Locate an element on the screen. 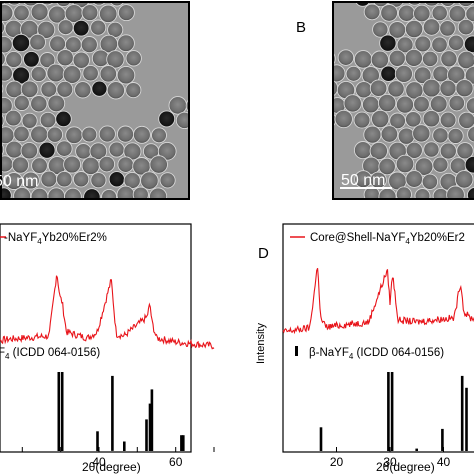  x-tick-label: 20 is located at coordinates (337, 462).